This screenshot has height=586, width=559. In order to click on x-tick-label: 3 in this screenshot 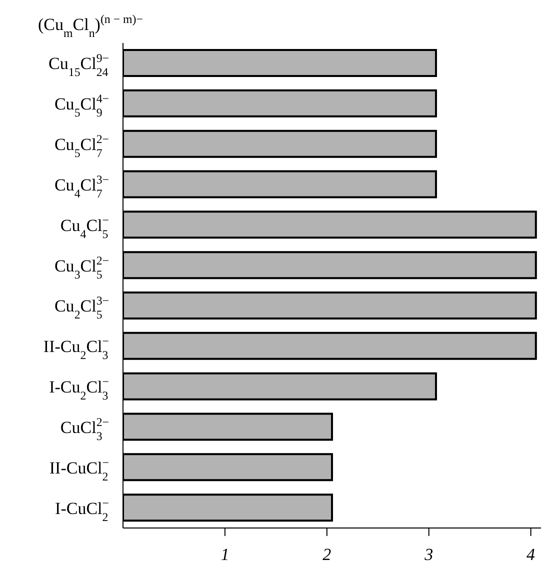, I will do `click(429, 554)`.